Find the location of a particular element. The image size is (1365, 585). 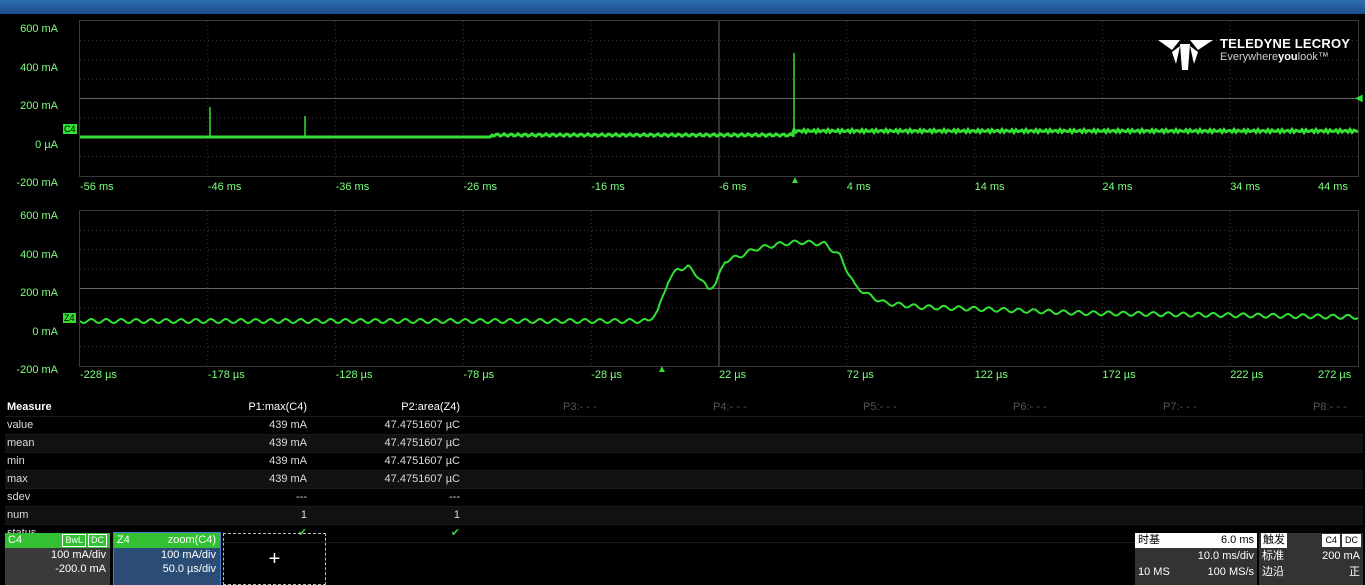

brand-name: TELEDYNE LECROY is located at coordinates (1285, 43).